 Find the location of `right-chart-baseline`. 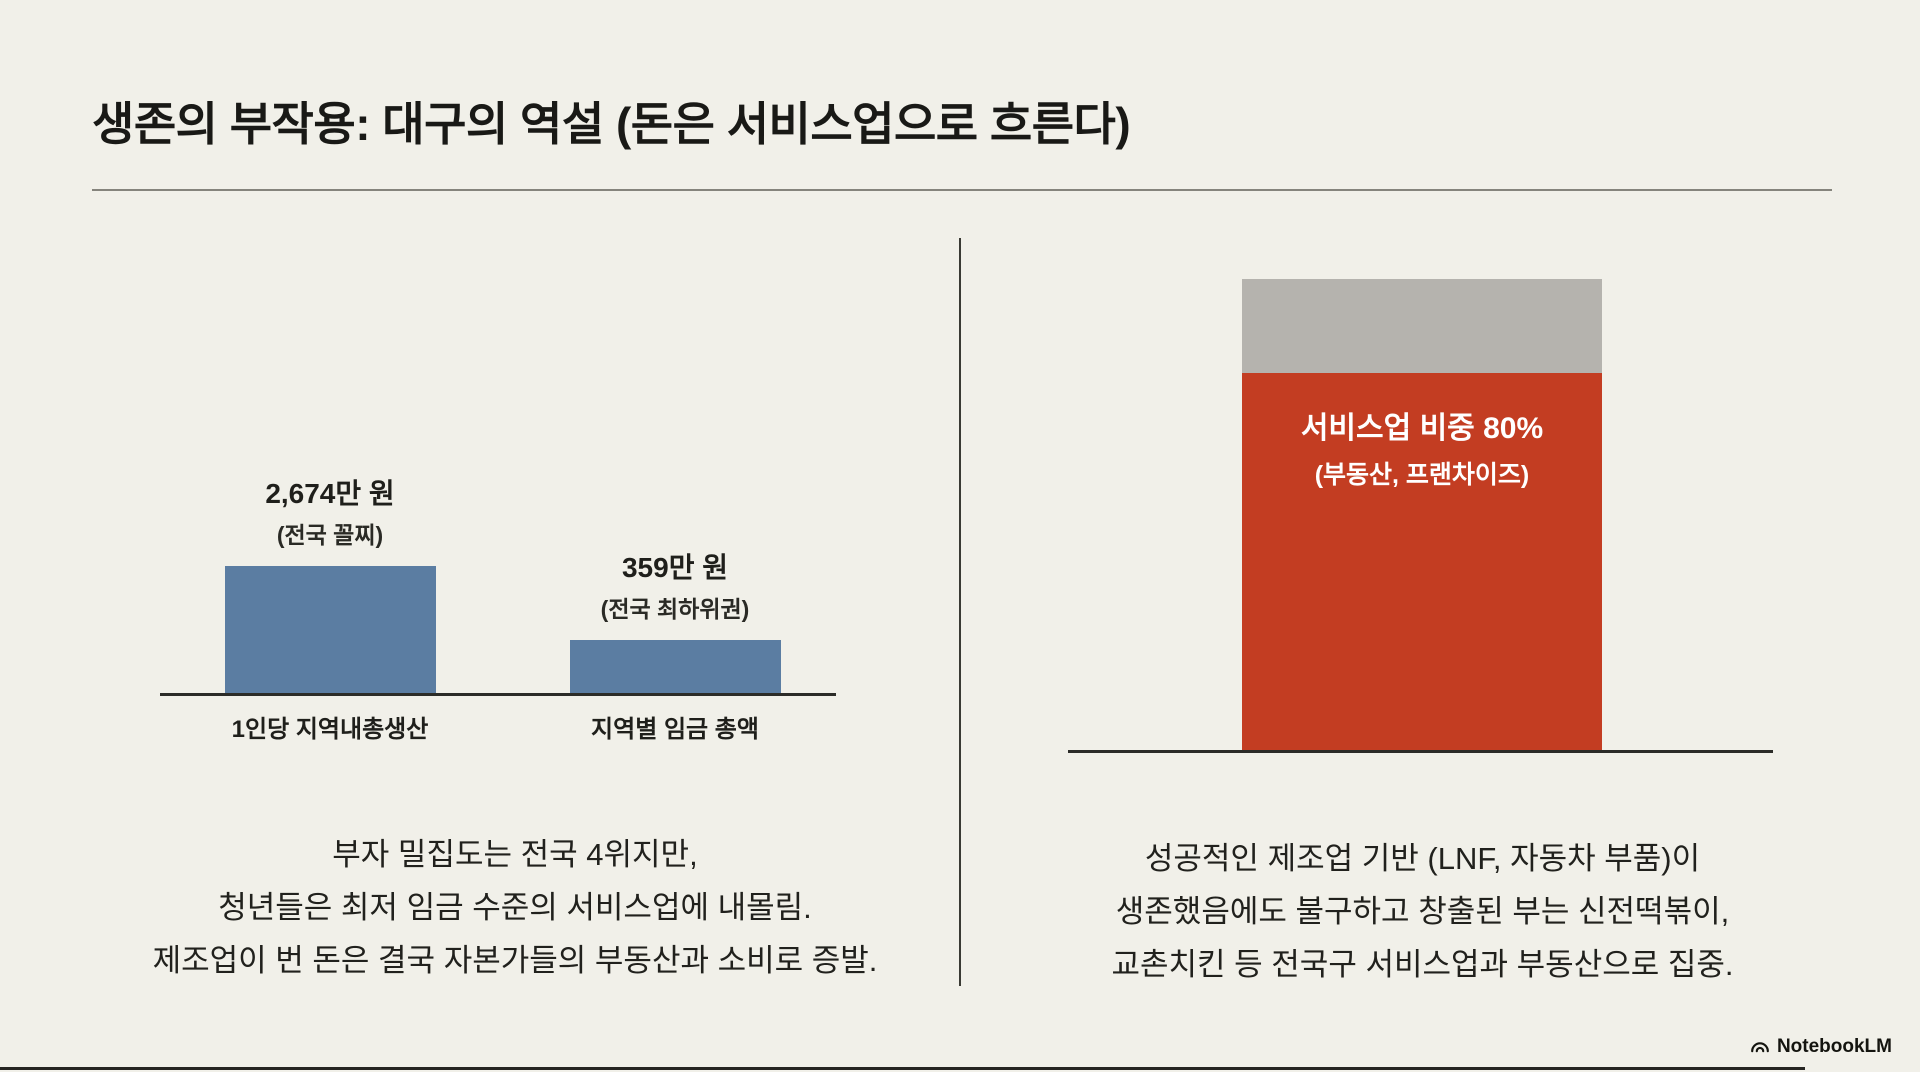

right-chart-baseline is located at coordinates (1420, 751).